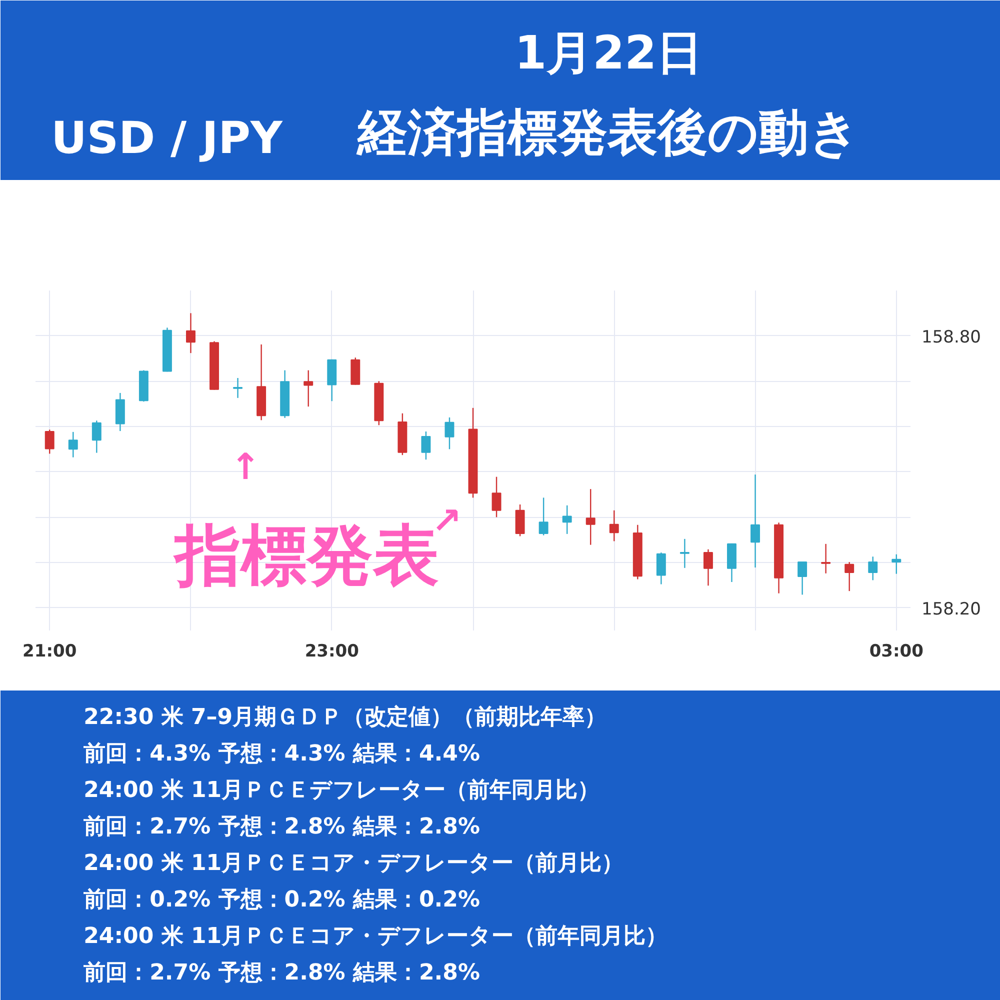 Image resolution: width=1000 pixels, height=1000 pixels. Describe the element at coordinates (49, 652) in the screenshot. I see `x-tick-label: 21:00` at that location.